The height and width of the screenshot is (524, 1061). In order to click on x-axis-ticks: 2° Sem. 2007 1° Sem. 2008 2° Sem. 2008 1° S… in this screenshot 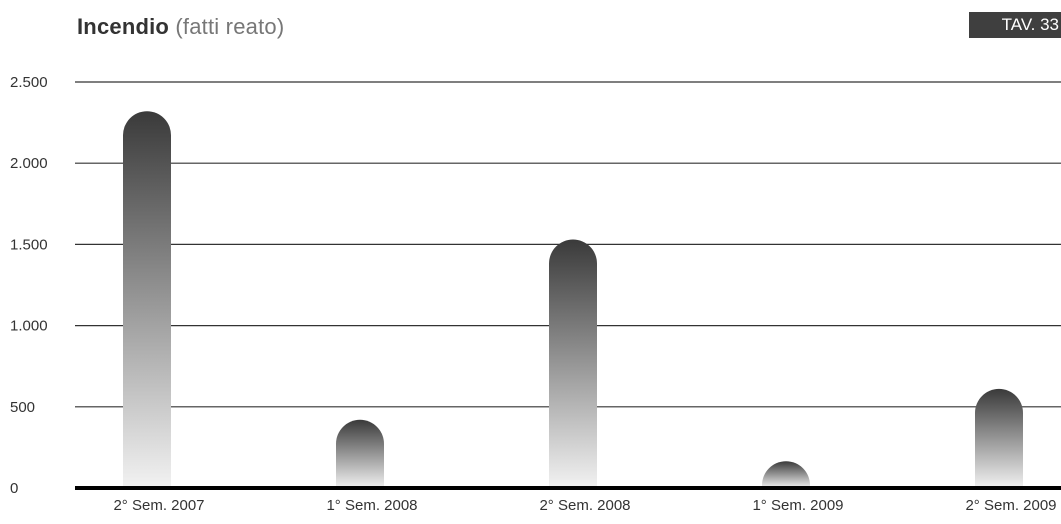, I will do `click(584, 505)`.